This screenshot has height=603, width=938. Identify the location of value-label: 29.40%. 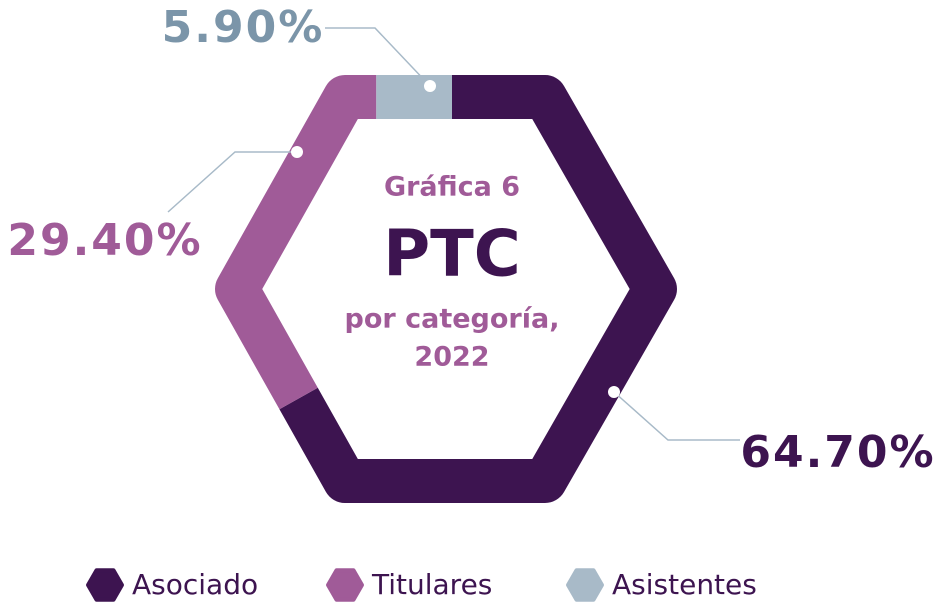
(104, 240).